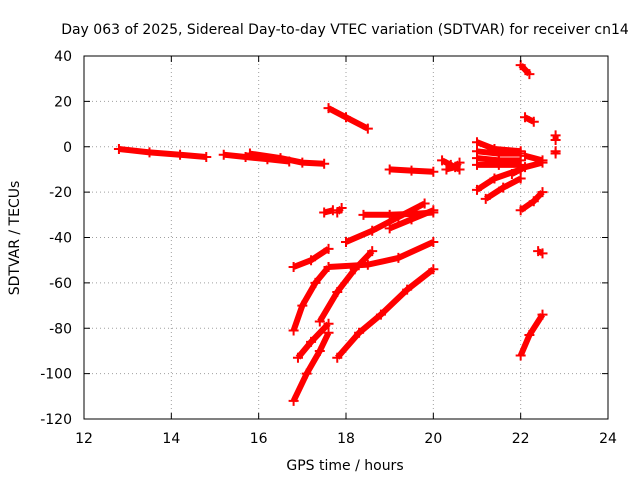 Image resolution: width=640 pixels, height=480 pixels. Describe the element at coordinates (346, 439) in the screenshot. I see `x-tick-label: 18` at that location.